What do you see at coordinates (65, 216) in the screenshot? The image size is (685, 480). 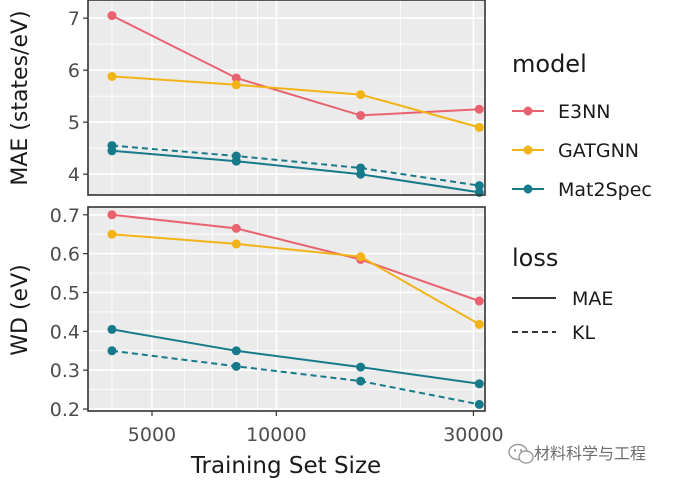 I see `bottom-y-tick-label: 0.7` at bounding box center [65, 216].